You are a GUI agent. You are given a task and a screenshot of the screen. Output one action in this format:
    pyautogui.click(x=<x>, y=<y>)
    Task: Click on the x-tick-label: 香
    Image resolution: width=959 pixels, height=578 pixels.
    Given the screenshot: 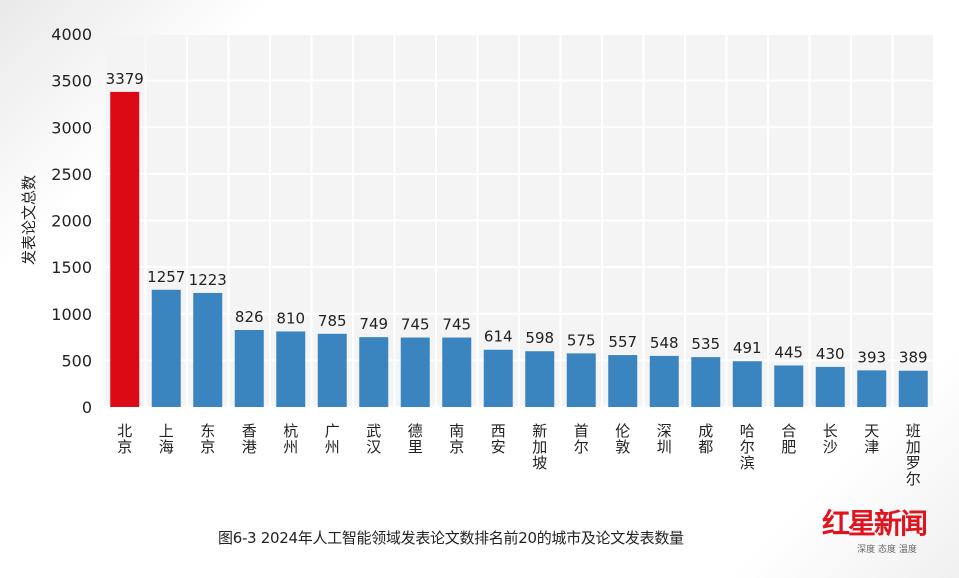 What is the action you would take?
    pyautogui.click(x=249, y=431)
    